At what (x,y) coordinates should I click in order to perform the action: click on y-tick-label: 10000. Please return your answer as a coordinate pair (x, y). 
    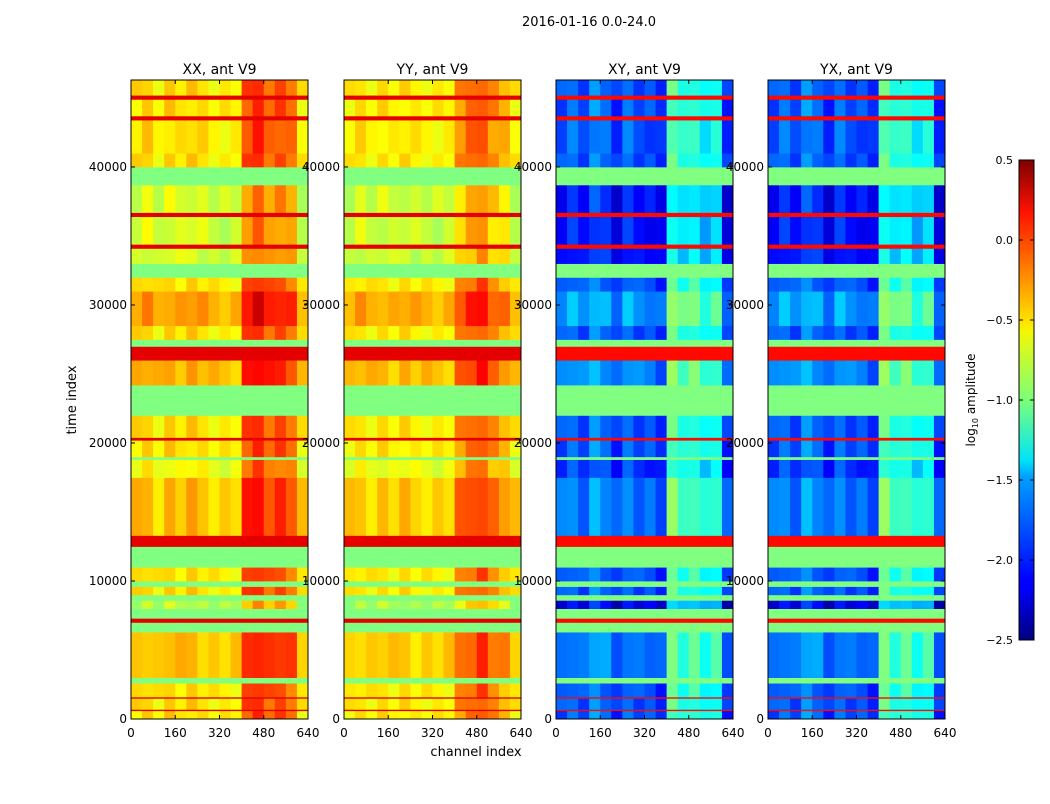
    Looking at the image, I should click on (745, 581).